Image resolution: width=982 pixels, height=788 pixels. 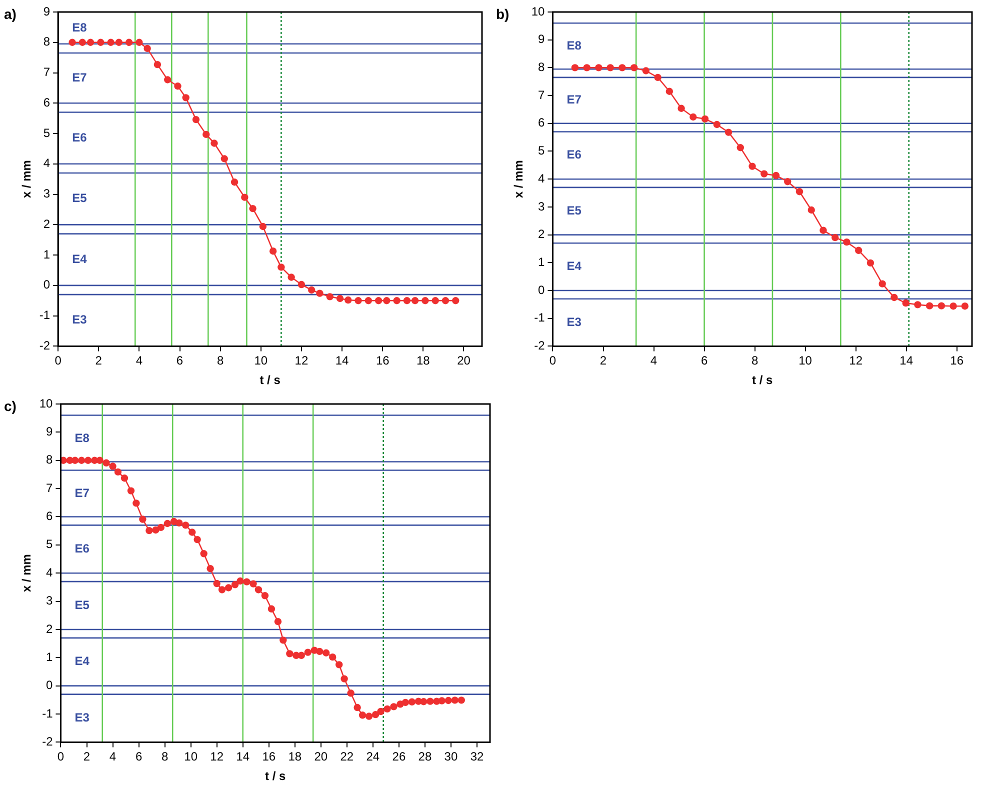 I want to click on y-tick-label: 5, so click(x=542, y=151).